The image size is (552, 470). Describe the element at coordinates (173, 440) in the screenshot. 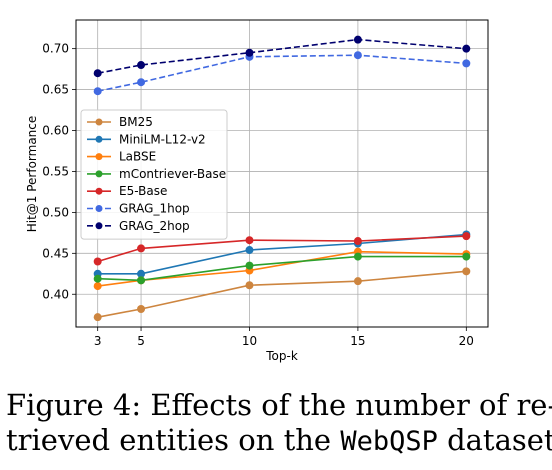

I see `caption-line-2-text: trieved entities on the` at that location.